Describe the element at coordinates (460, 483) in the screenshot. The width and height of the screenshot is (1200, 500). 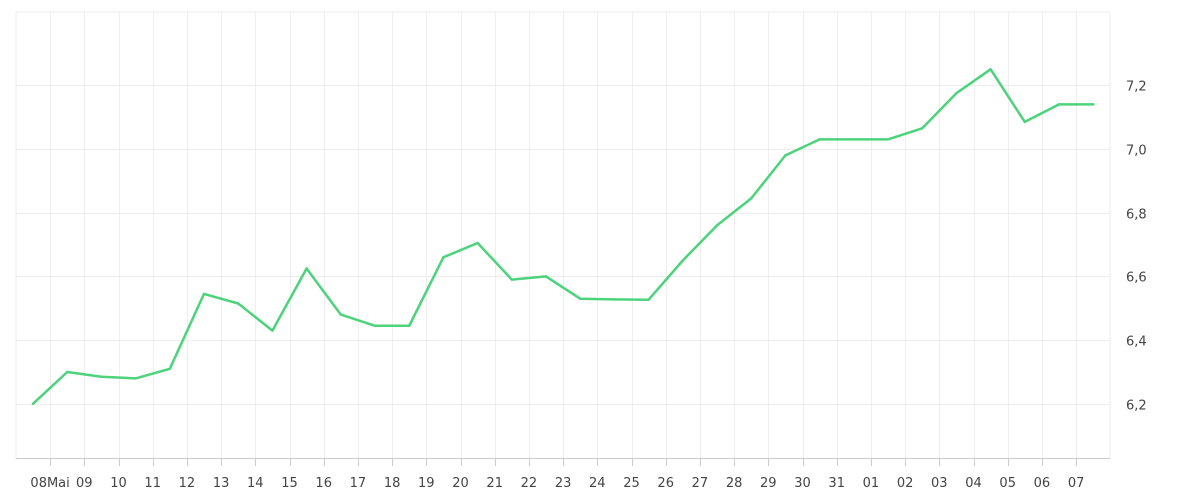
I see `x-tick-label: 20` at that location.